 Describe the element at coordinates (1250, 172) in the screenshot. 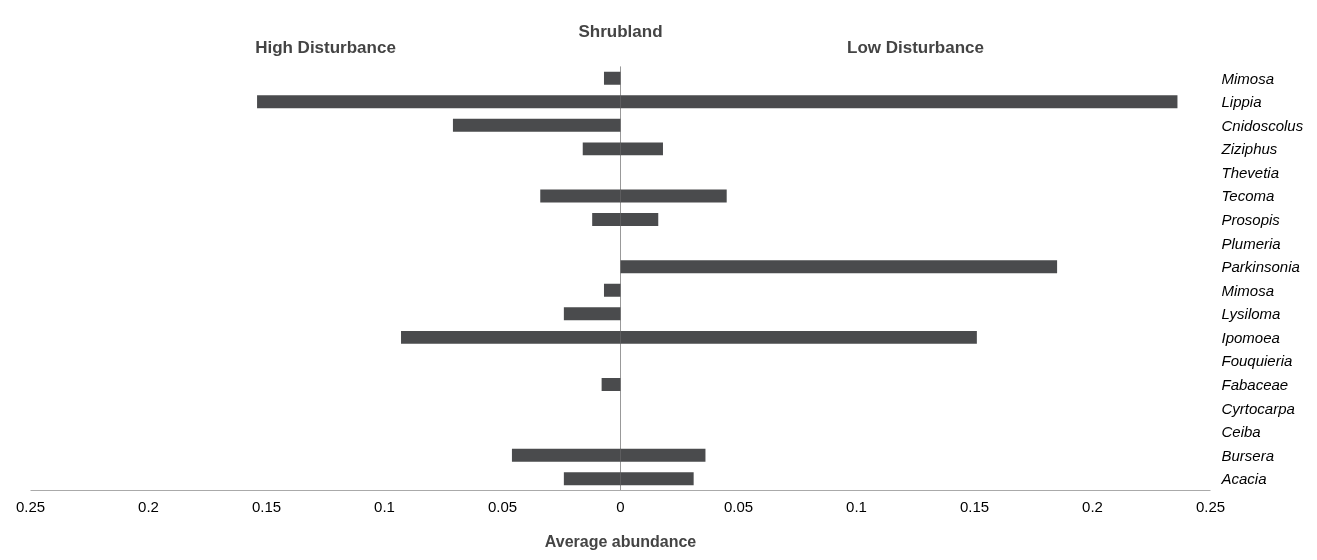

I see `y-tick-label: Thevetia` at that location.